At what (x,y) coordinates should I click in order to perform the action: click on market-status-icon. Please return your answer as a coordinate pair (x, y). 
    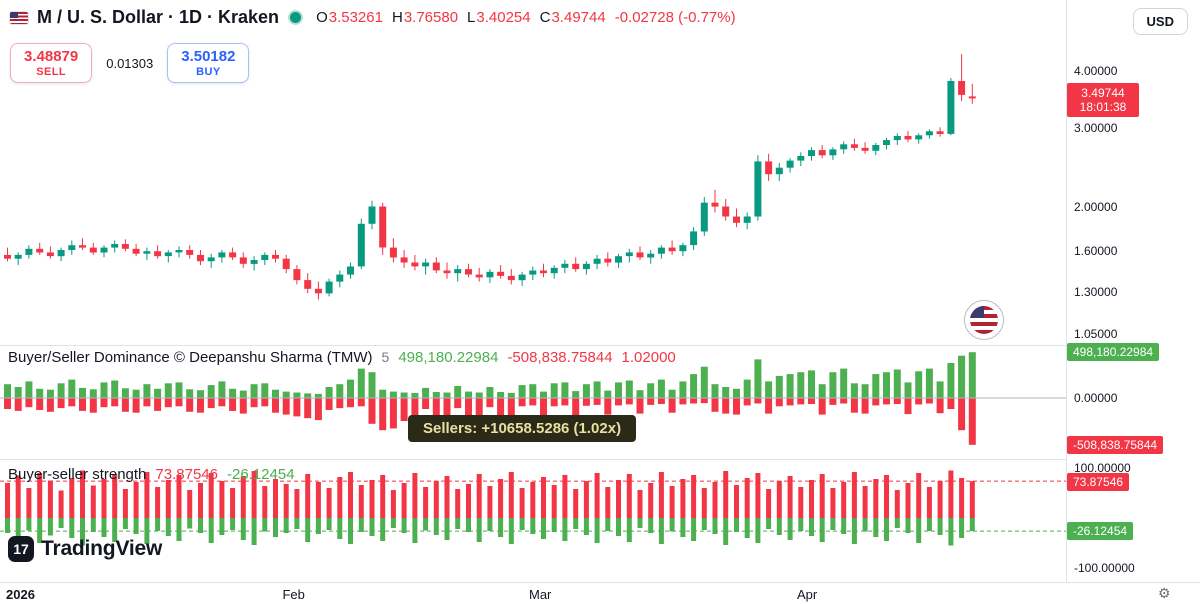
    Looking at the image, I should click on (296, 17).